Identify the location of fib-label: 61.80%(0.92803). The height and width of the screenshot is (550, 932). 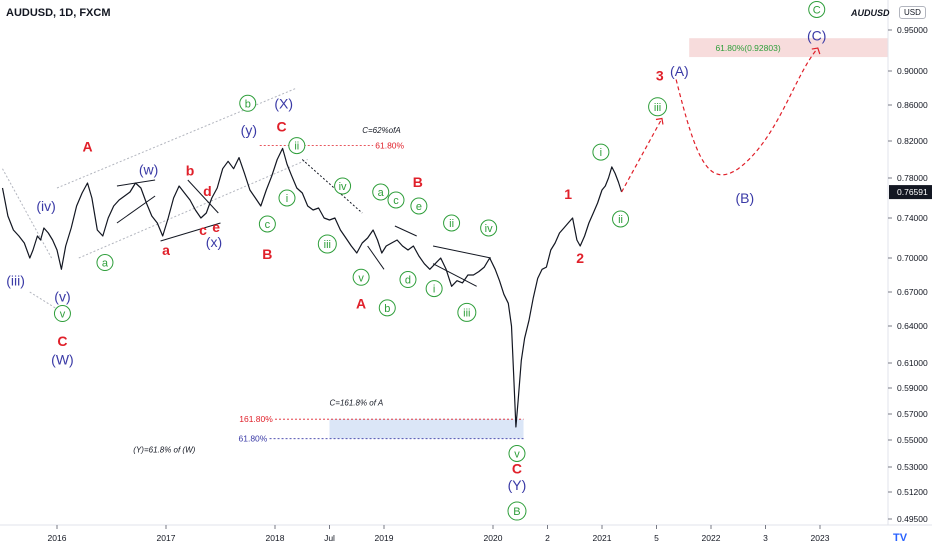
(747, 48).